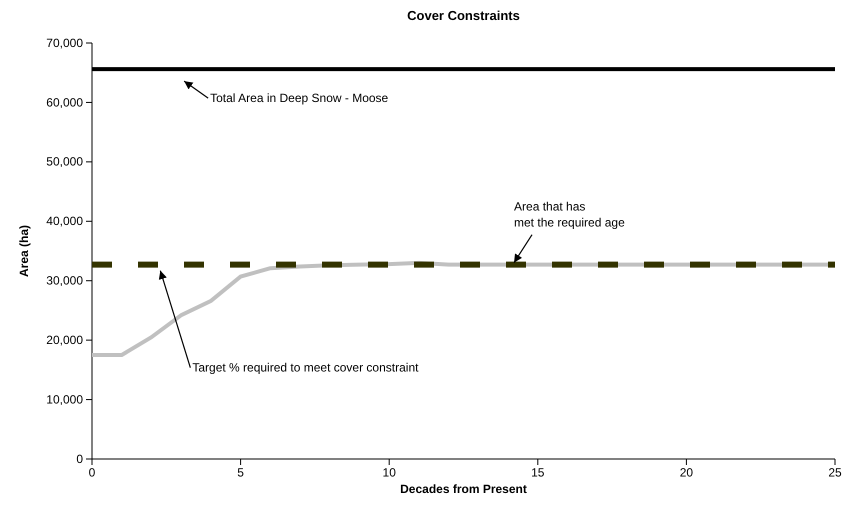  What do you see at coordinates (687, 473) in the screenshot?
I see `x-tick-label: 20` at bounding box center [687, 473].